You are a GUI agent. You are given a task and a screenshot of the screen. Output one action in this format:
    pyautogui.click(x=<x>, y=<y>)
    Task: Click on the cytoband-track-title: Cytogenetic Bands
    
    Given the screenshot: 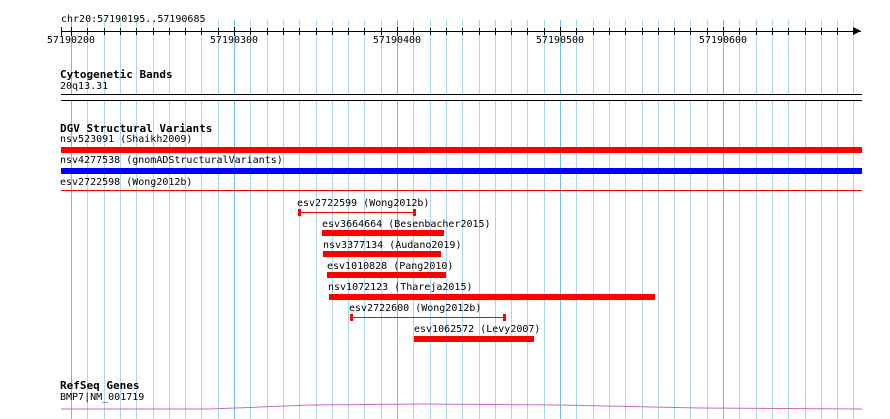 What is the action you would take?
    pyautogui.click(x=116, y=74)
    